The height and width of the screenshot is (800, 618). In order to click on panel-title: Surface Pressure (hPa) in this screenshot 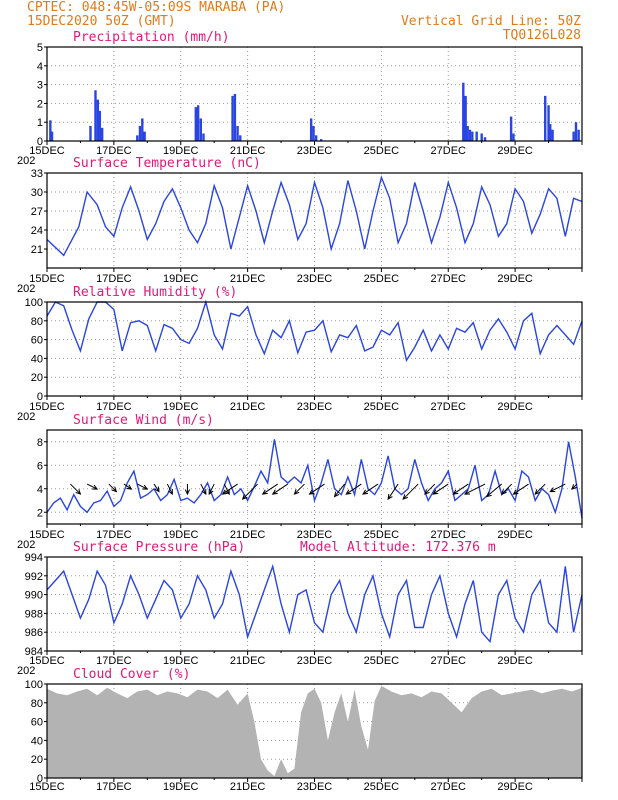, I will do `click(159, 547)`.